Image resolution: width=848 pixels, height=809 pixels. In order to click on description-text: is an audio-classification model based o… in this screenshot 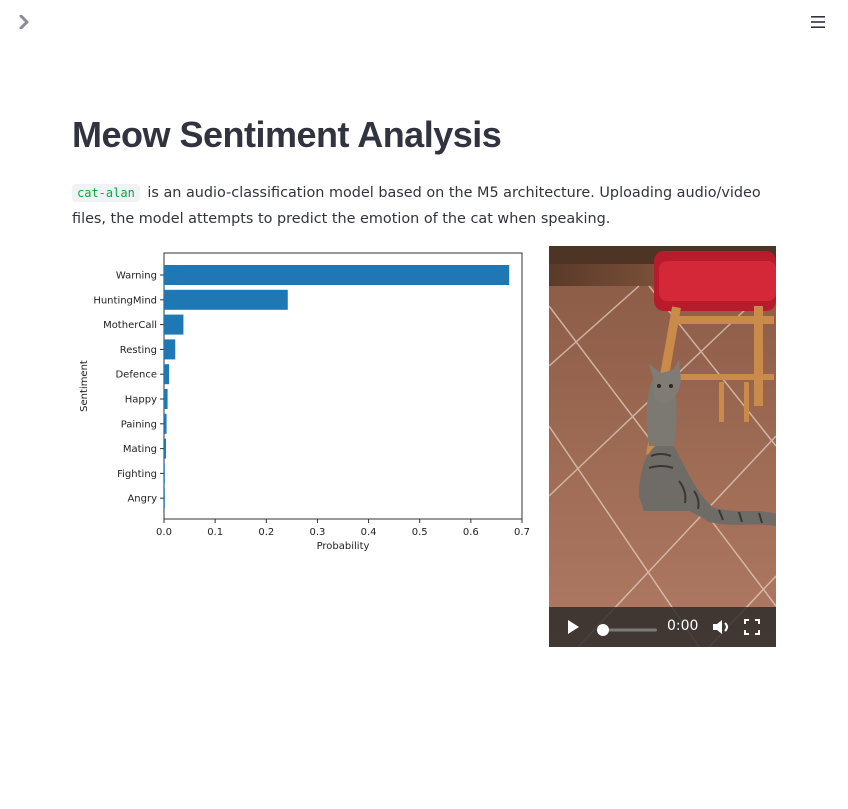, I will do `click(416, 206)`.